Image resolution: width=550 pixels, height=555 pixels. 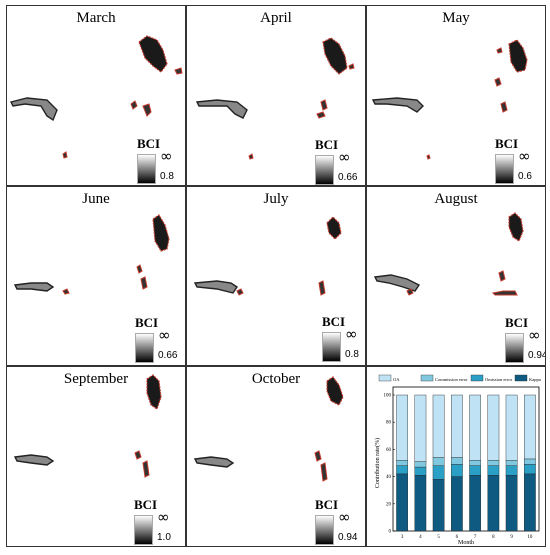 I want to click on panel-title: March, so click(x=96, y=18).